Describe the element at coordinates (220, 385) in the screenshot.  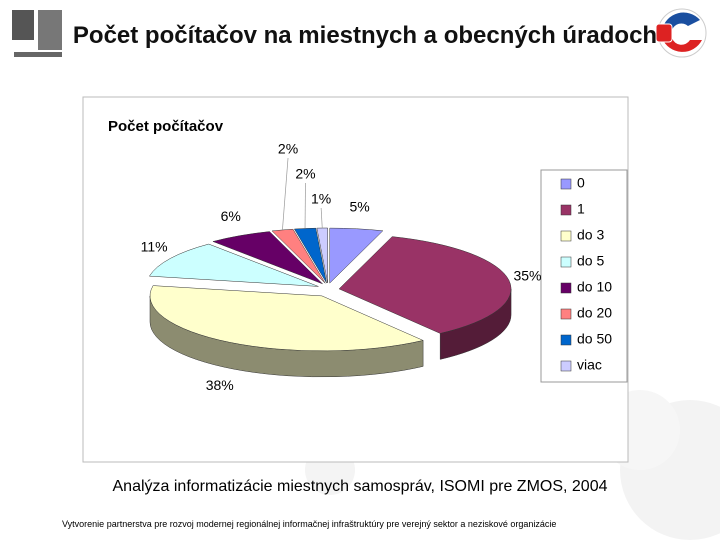
I see `data-label: 38%` at that location.